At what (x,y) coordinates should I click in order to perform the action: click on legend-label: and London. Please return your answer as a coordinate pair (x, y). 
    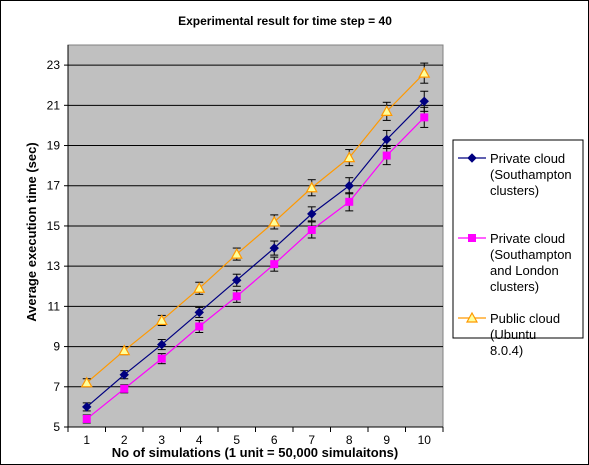
    Looking at the image, I should click on (524, 270).